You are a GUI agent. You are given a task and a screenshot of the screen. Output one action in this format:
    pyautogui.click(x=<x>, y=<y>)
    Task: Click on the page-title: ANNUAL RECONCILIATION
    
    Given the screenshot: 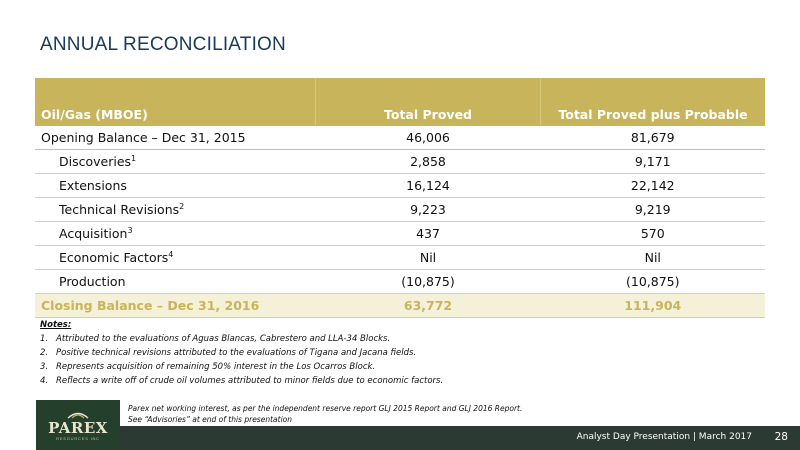 What is the action you would take?
    pyautogui.click(x=163, y=44)
    